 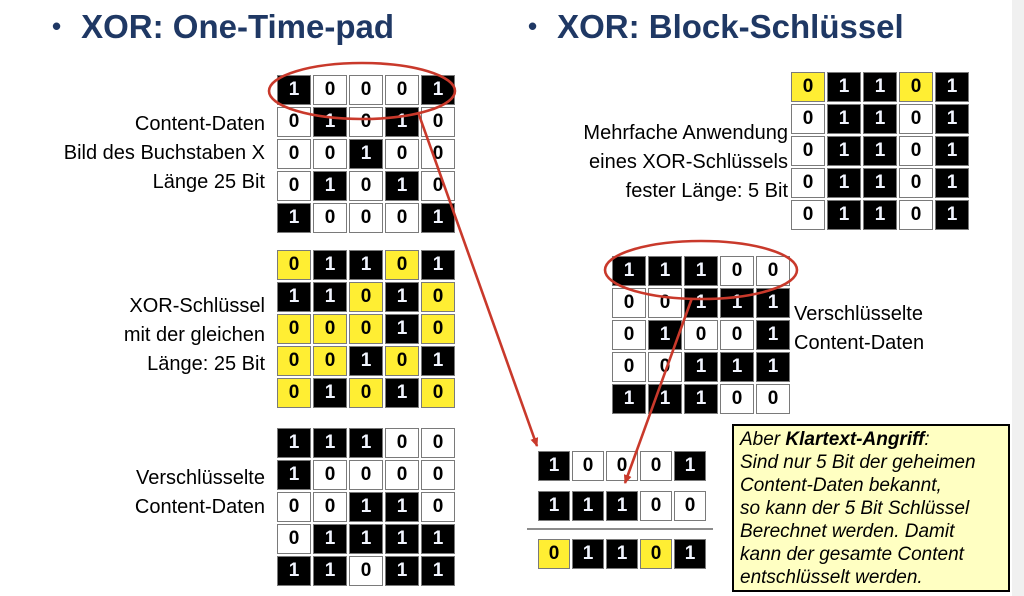 What do you see at coordinates (858, 462) in the screenshot?
I see `note-line: Sind nur 5 Bit der geheimen` at bounding box center [858, 462].